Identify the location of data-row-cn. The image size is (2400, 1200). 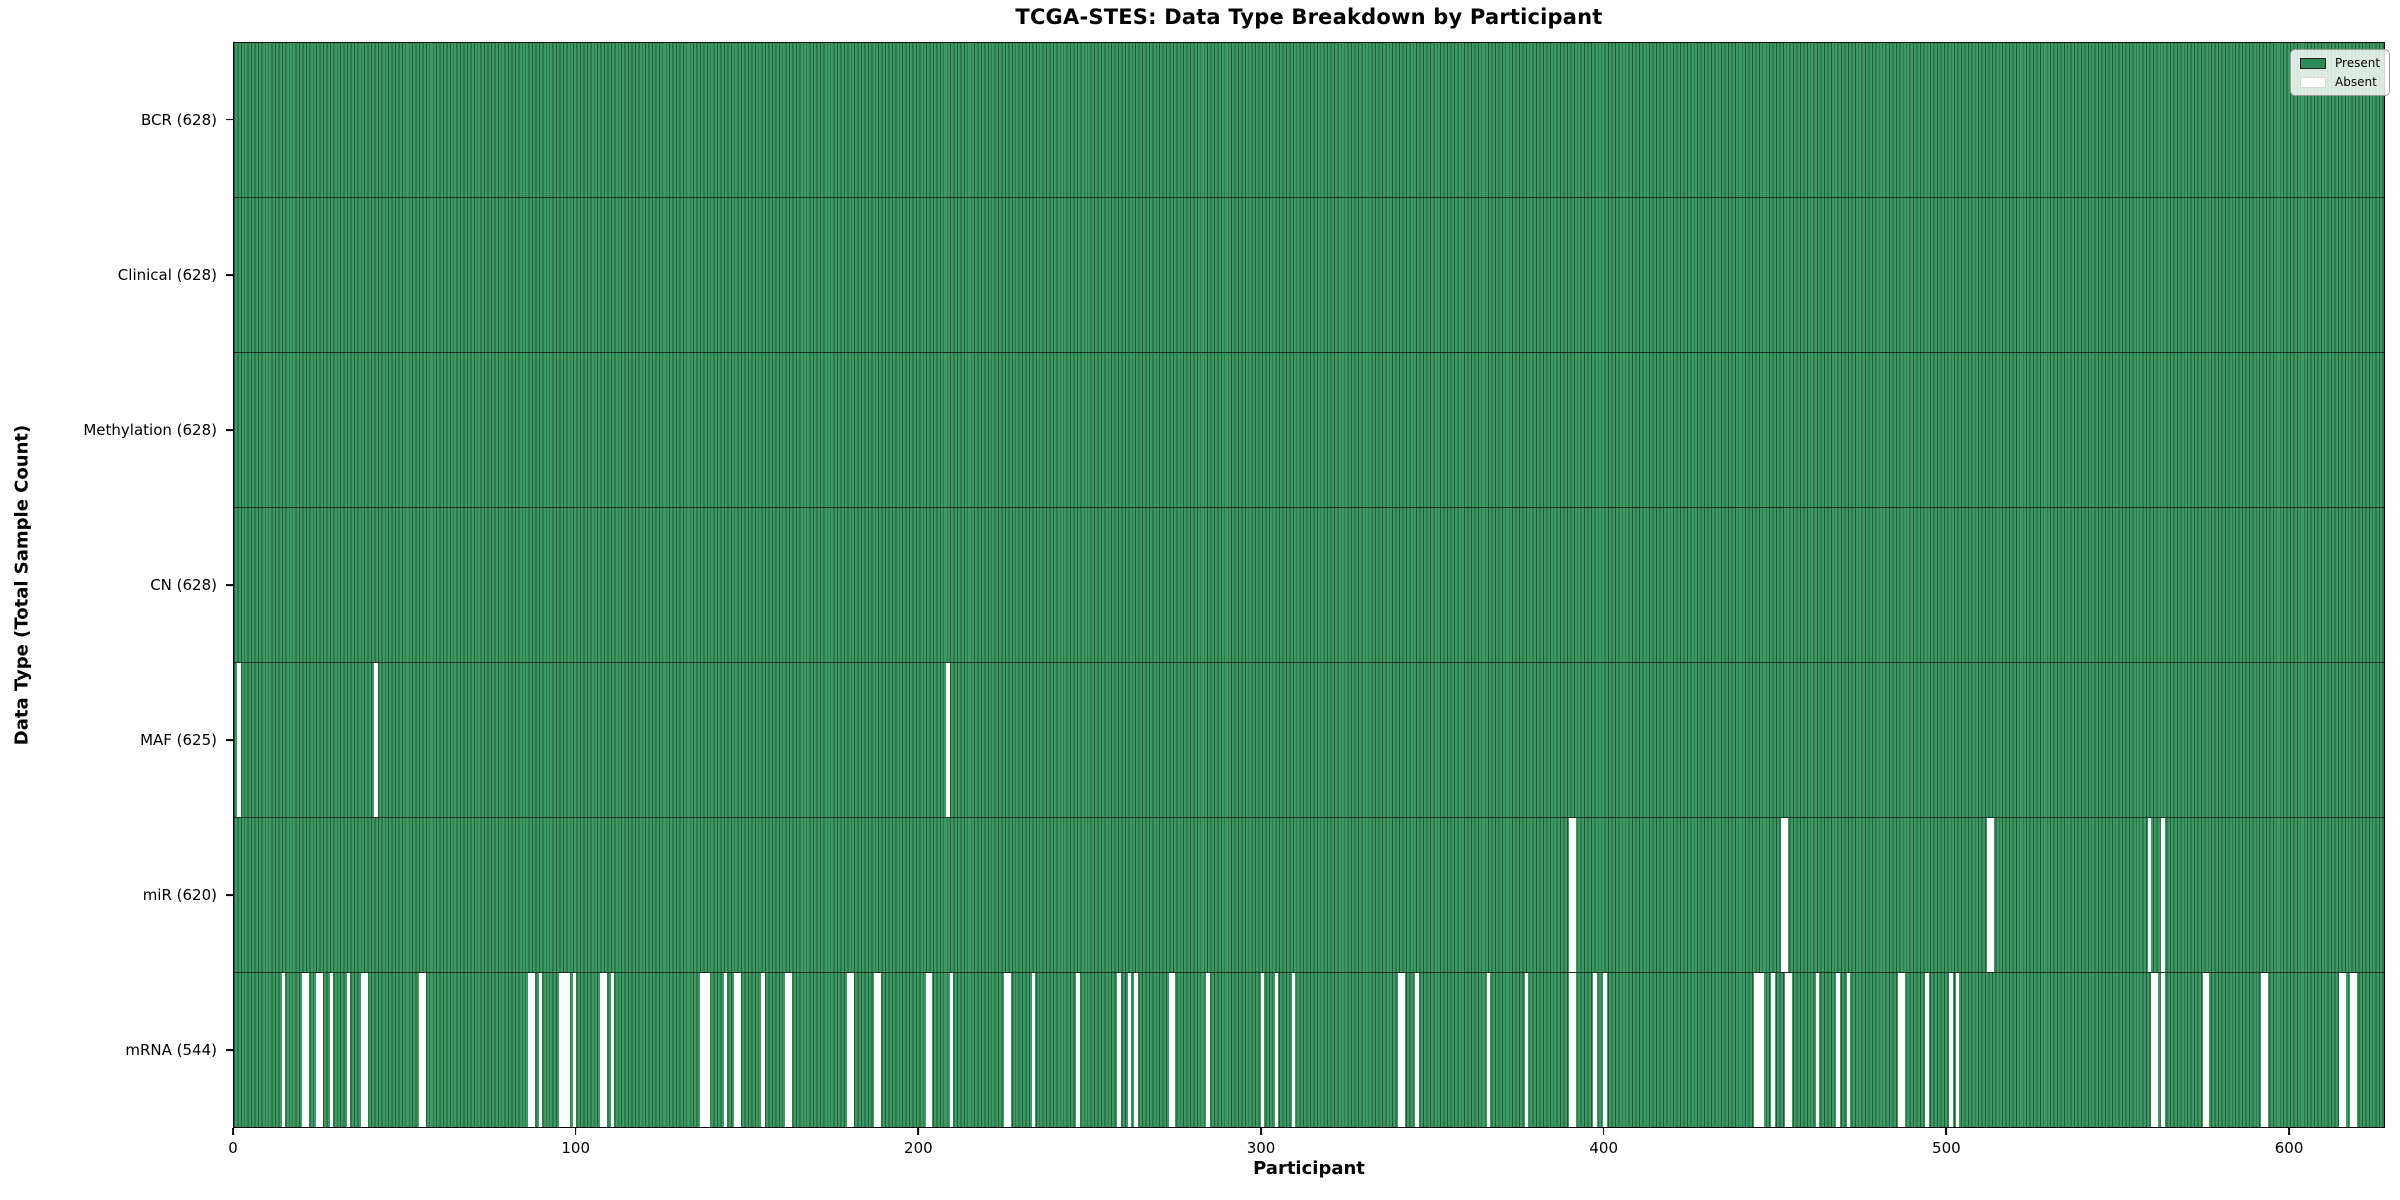
(1309, 584).